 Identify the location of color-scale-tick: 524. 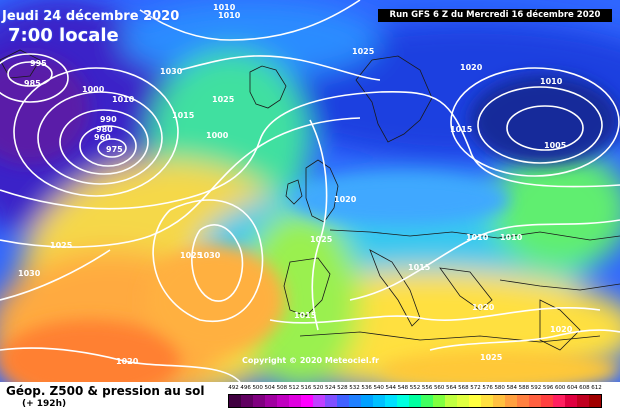
(330, 388).